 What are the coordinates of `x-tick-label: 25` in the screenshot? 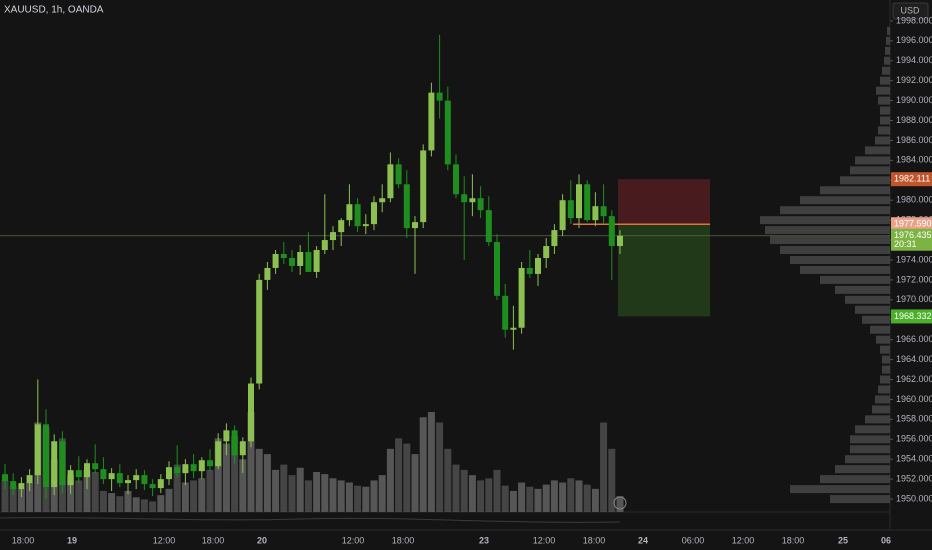 It's located at (843, 540).